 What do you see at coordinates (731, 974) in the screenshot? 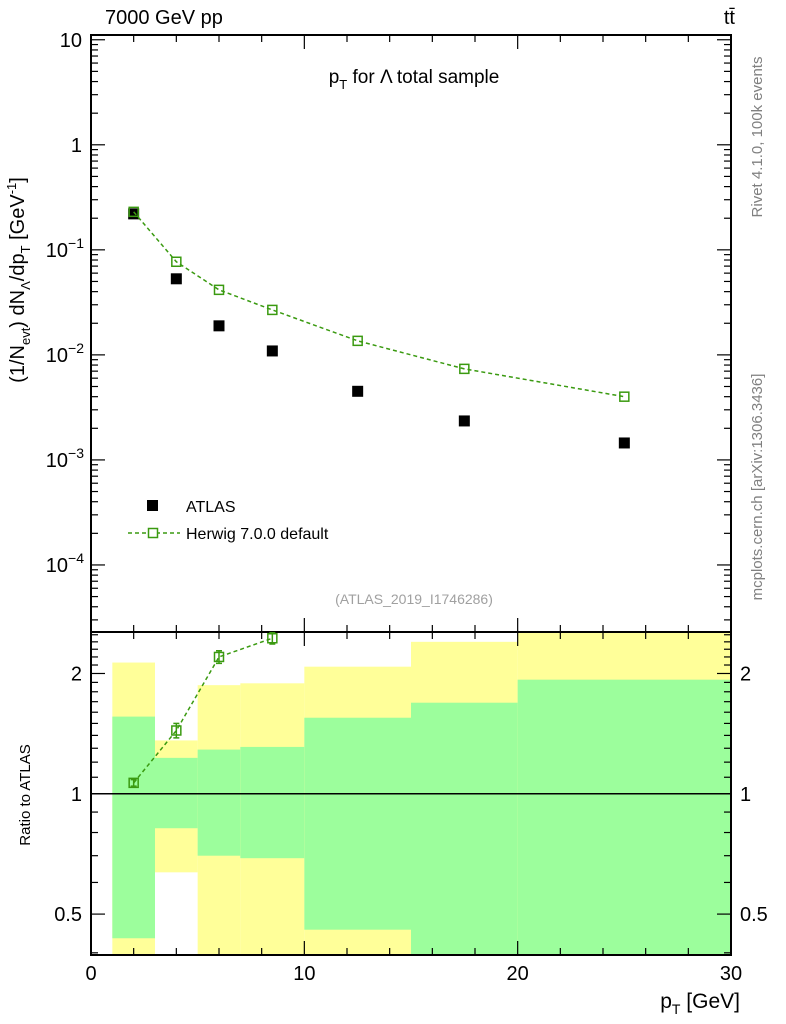
I see `x-tick-label: 30` at bounding box center [731, 974].